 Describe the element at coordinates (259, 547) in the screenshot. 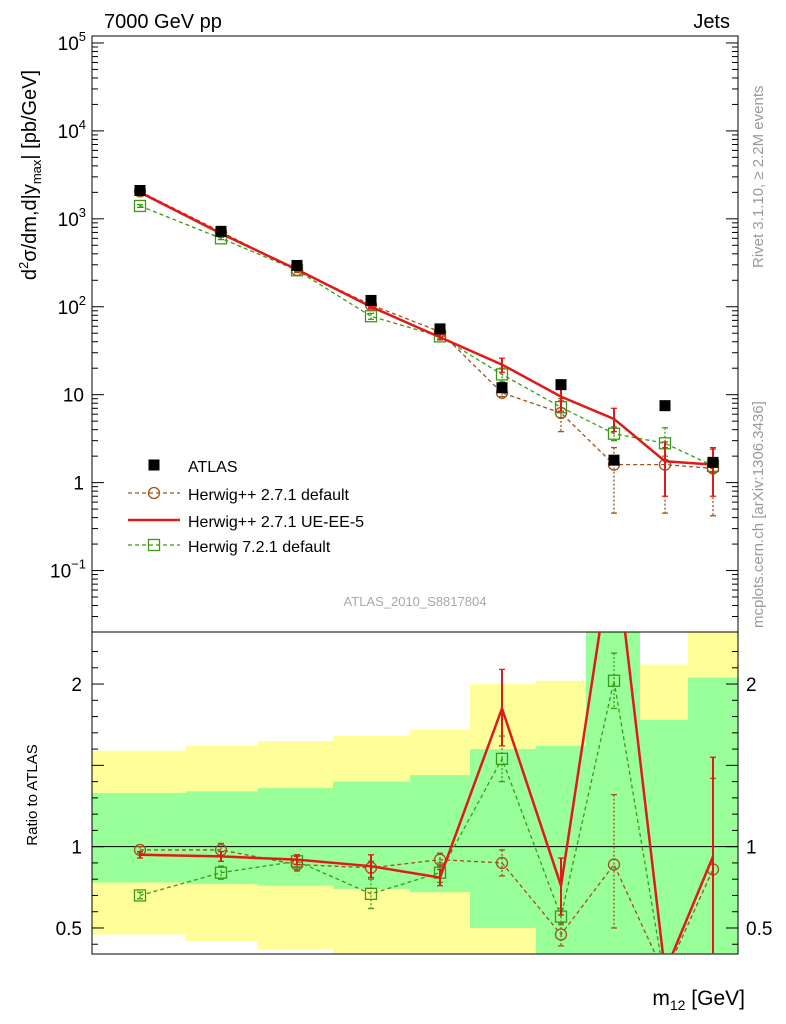

I see `legend-label-herwig7: Herwig 7.2.1 default` at that location.